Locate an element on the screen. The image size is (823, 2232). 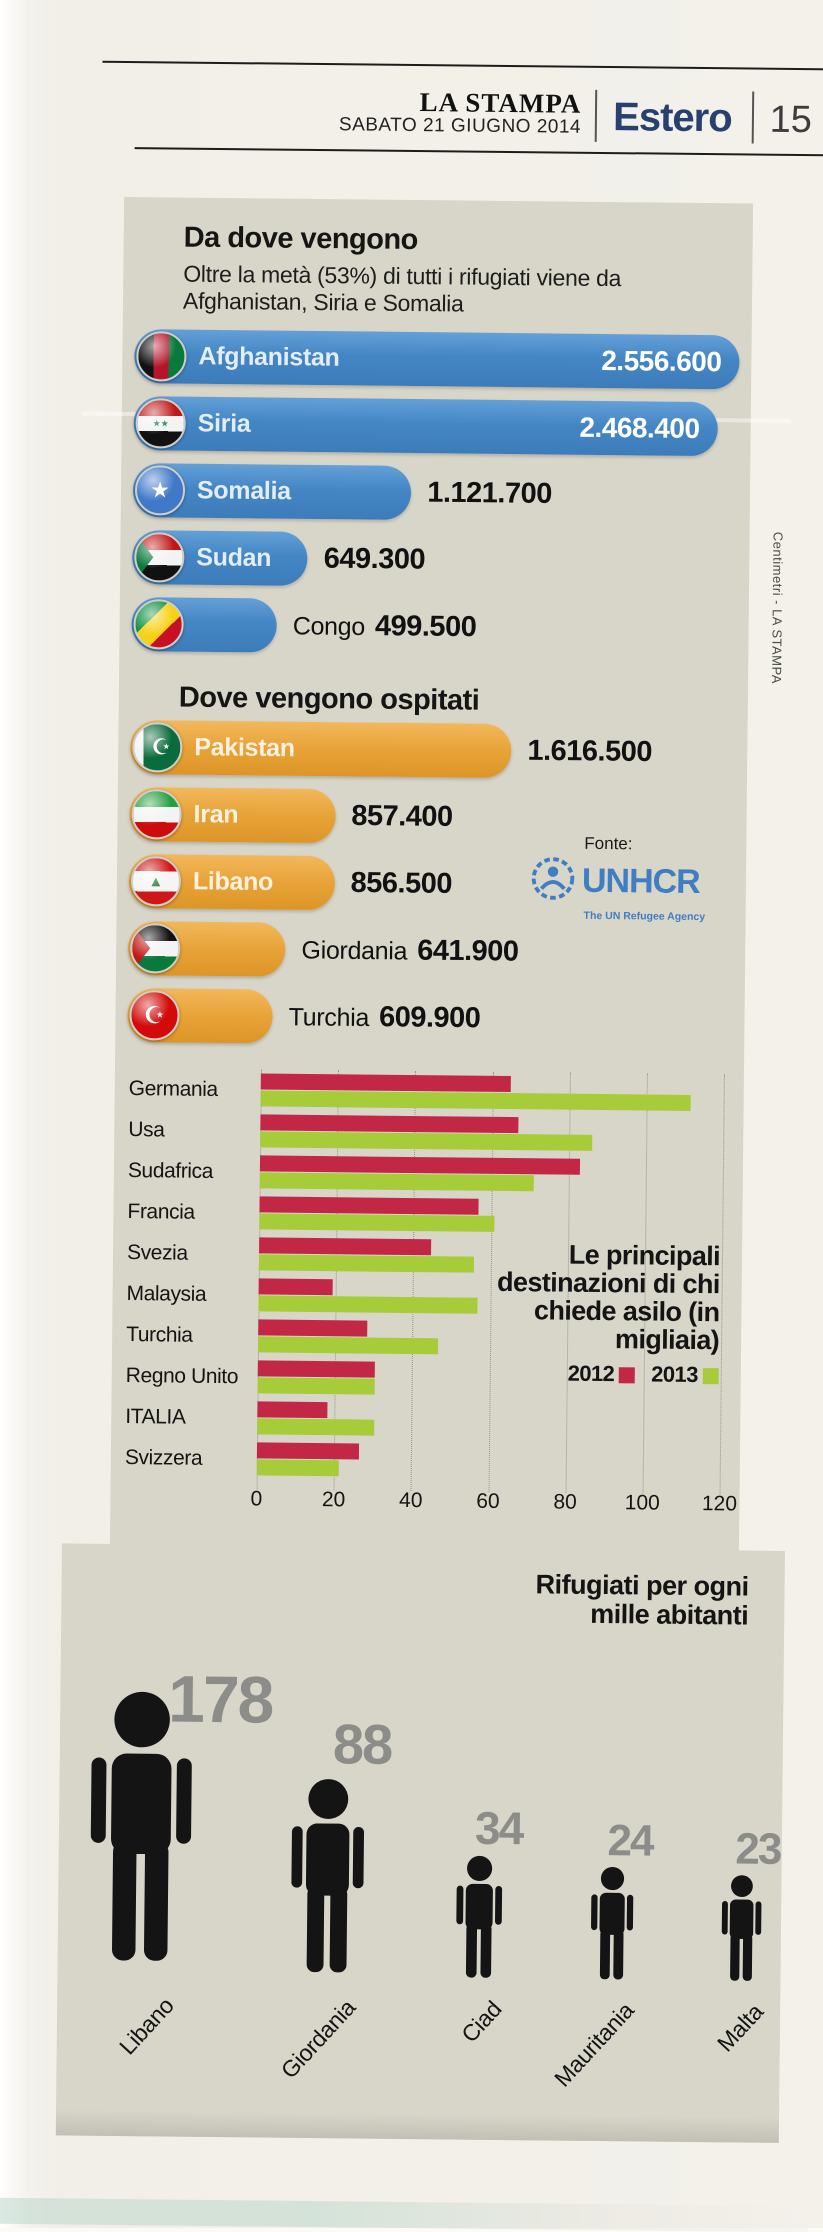
value-label: 856.500 is located at coordinates (401, 884).